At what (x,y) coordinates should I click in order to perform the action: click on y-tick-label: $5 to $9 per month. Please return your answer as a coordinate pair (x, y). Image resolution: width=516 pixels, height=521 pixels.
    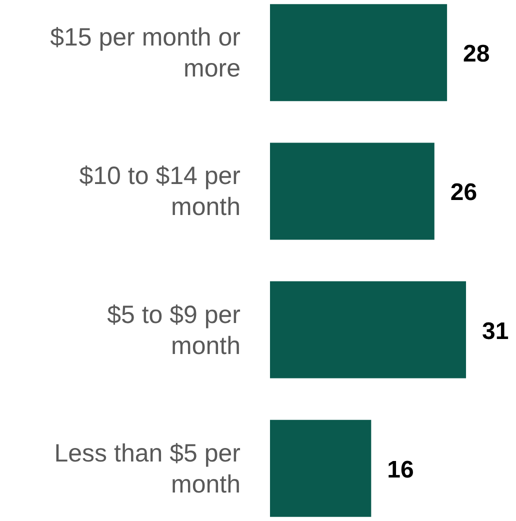
    Looking at the image, I should click on (173, 330).